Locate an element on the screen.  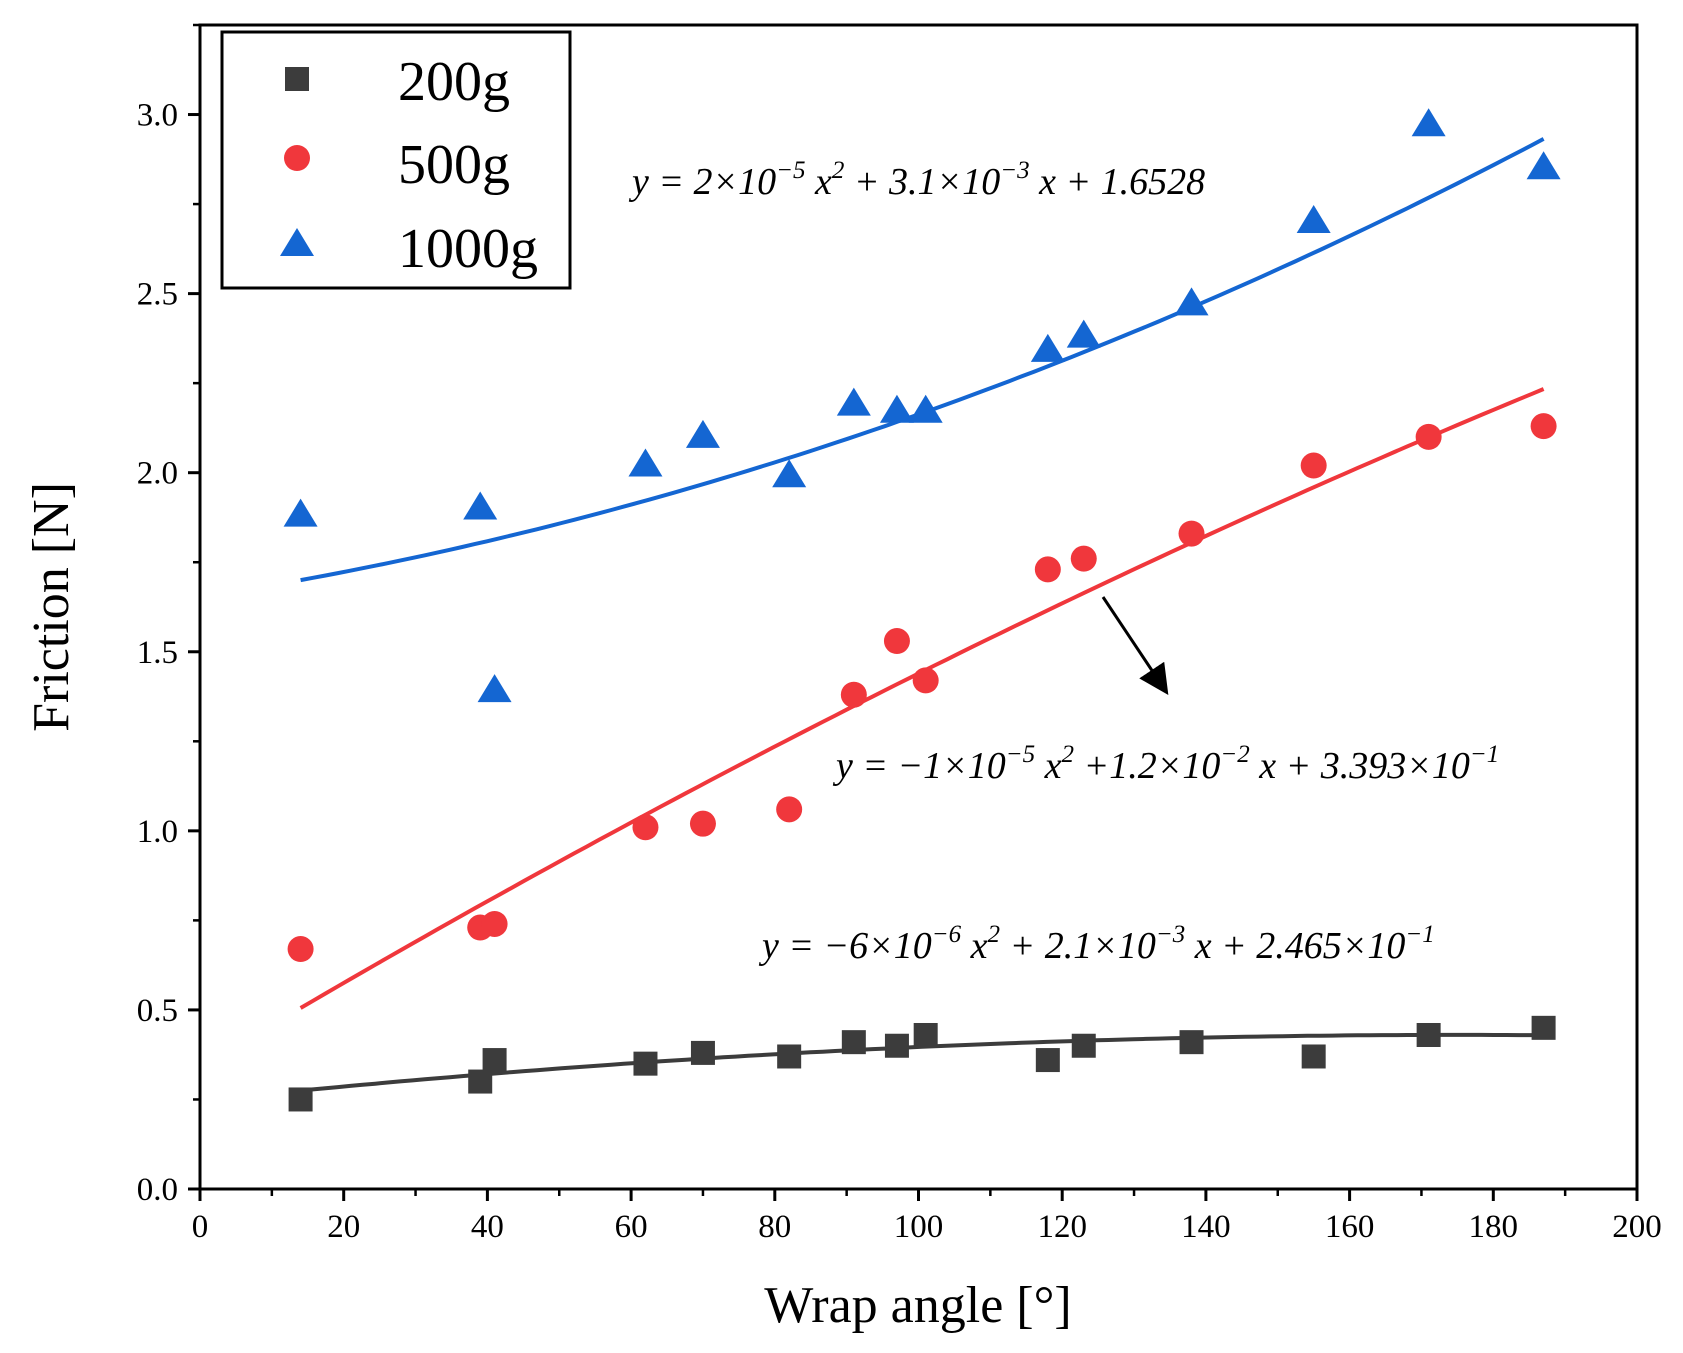
y-tick-label-4: 2.0 is located at coordinates (157, 474).